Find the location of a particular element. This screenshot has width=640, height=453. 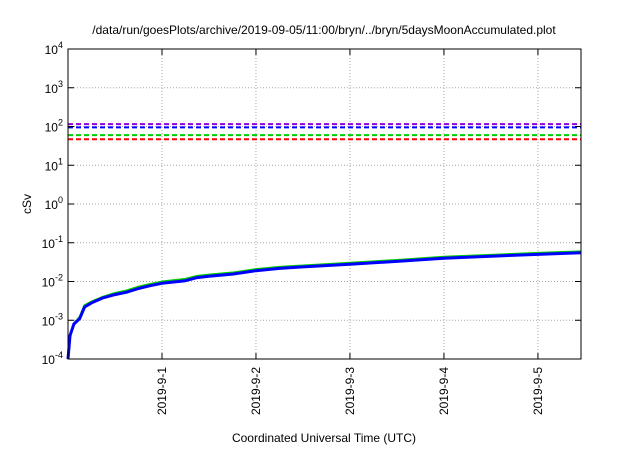

y-tick-label: 10⁻² is located at coordinates (52, 281).